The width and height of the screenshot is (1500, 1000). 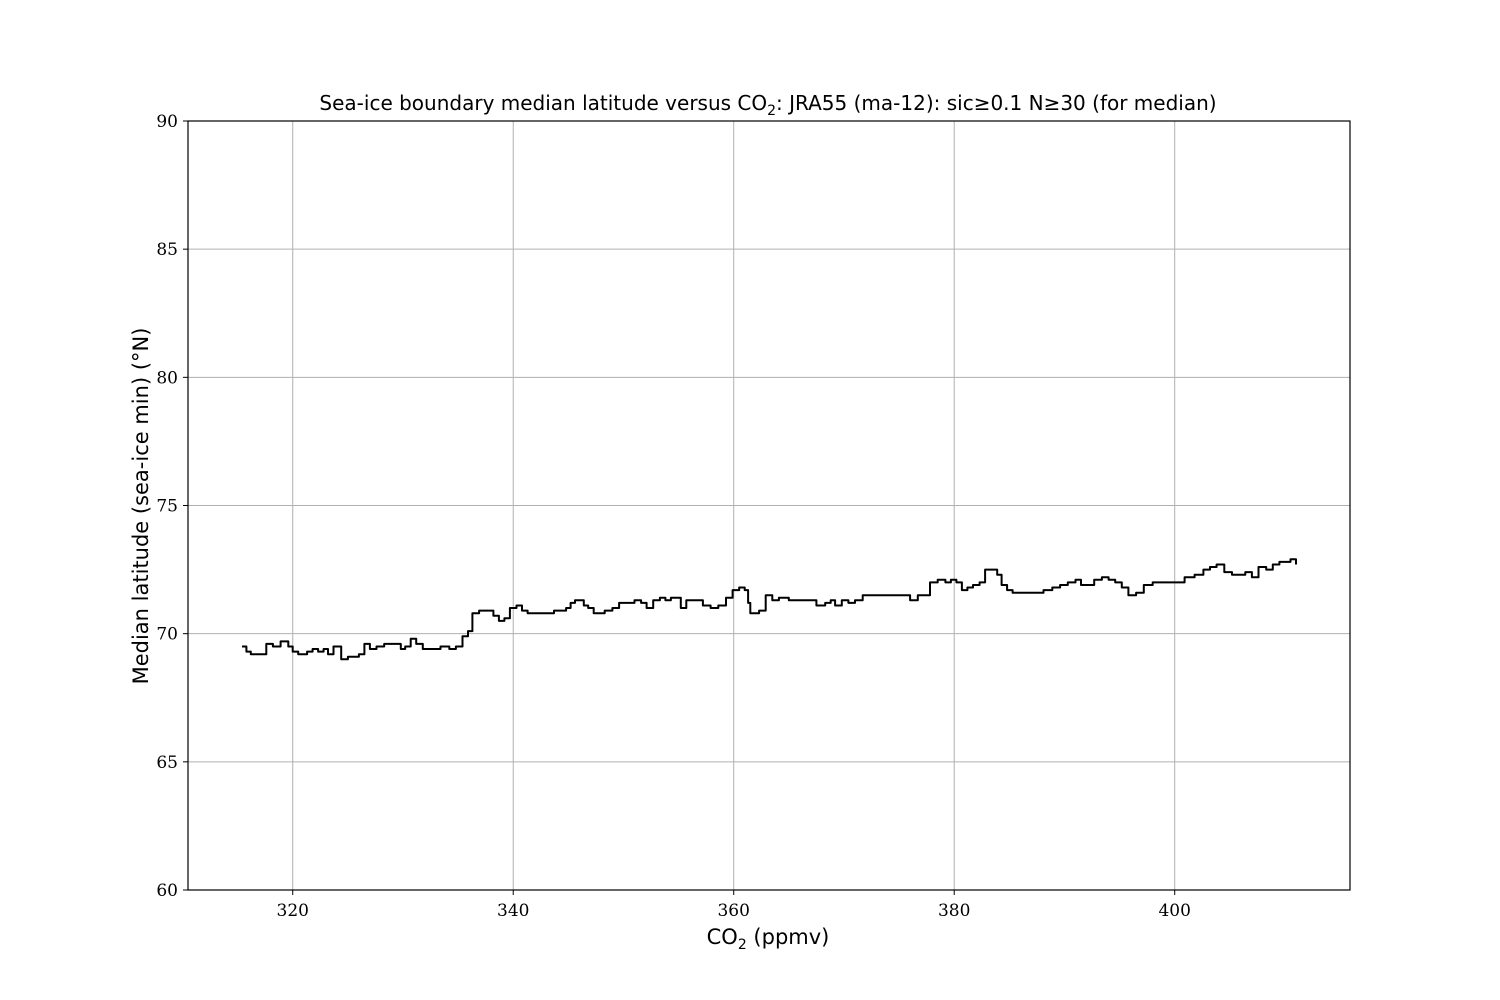 What do you see at coordinates (768, 939) in the screenshot?
I see `x-axis-label: CO2 (ppmv)` at bounding box center [768, 939].